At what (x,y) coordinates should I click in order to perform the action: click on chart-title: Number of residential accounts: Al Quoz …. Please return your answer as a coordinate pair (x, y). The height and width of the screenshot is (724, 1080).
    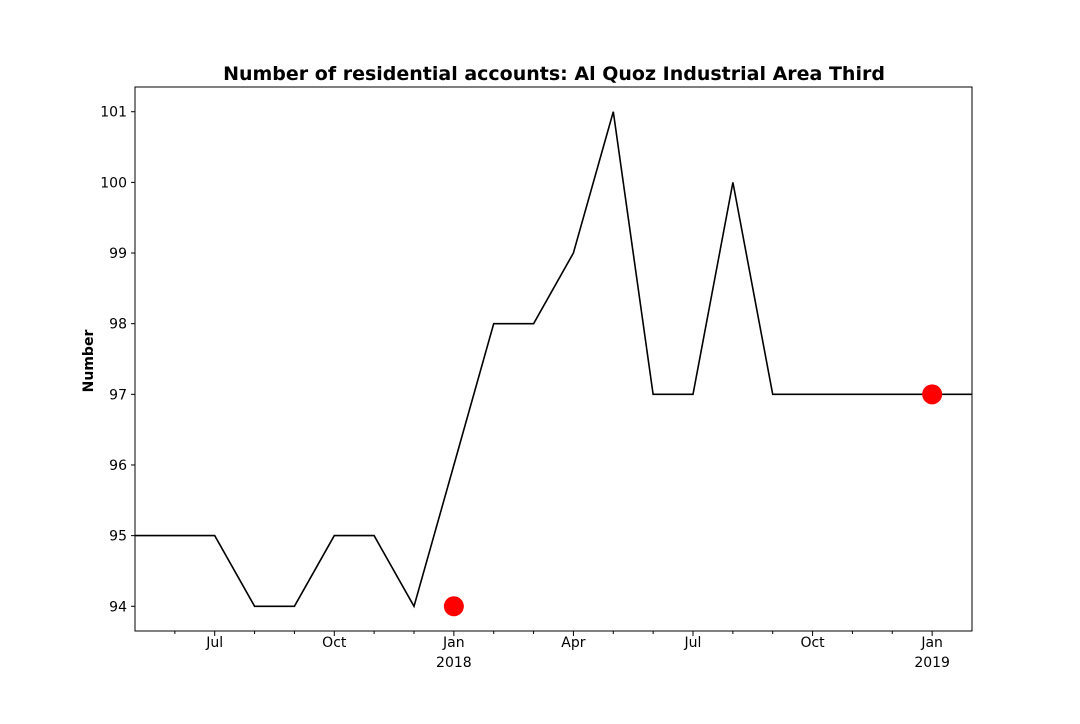
    Looking at the image, I should click on (554, 74).